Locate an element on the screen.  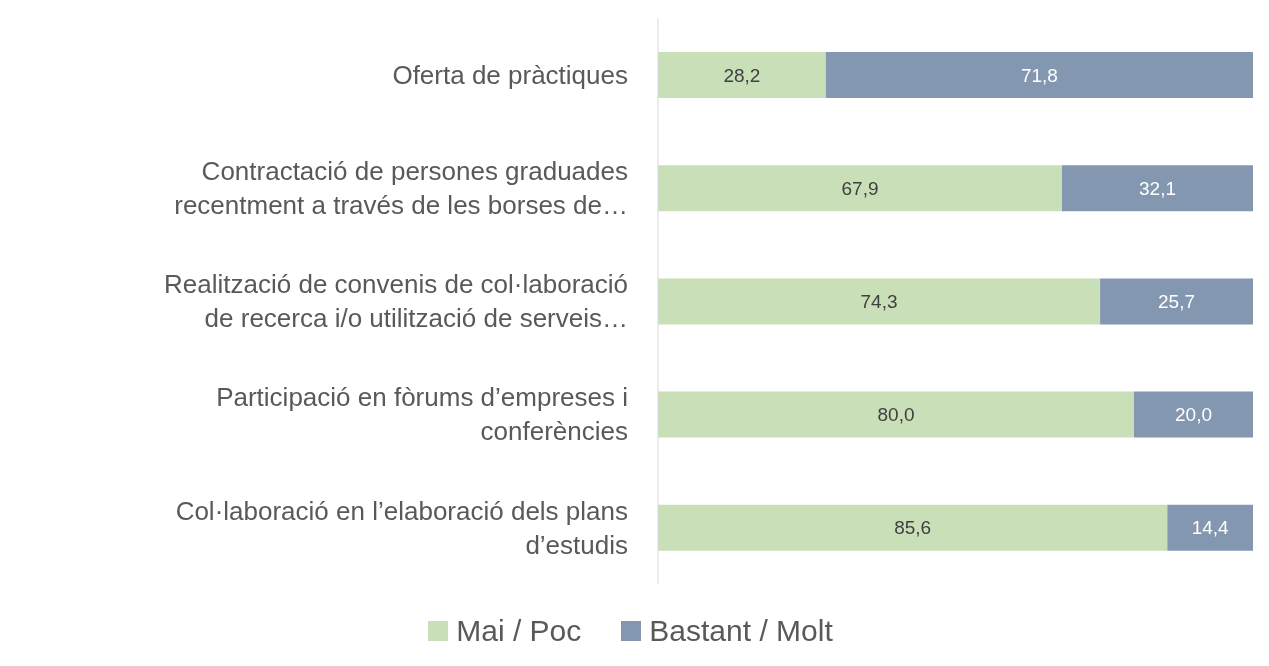
data-label: 74,3 is located at coordinates (879, 302).